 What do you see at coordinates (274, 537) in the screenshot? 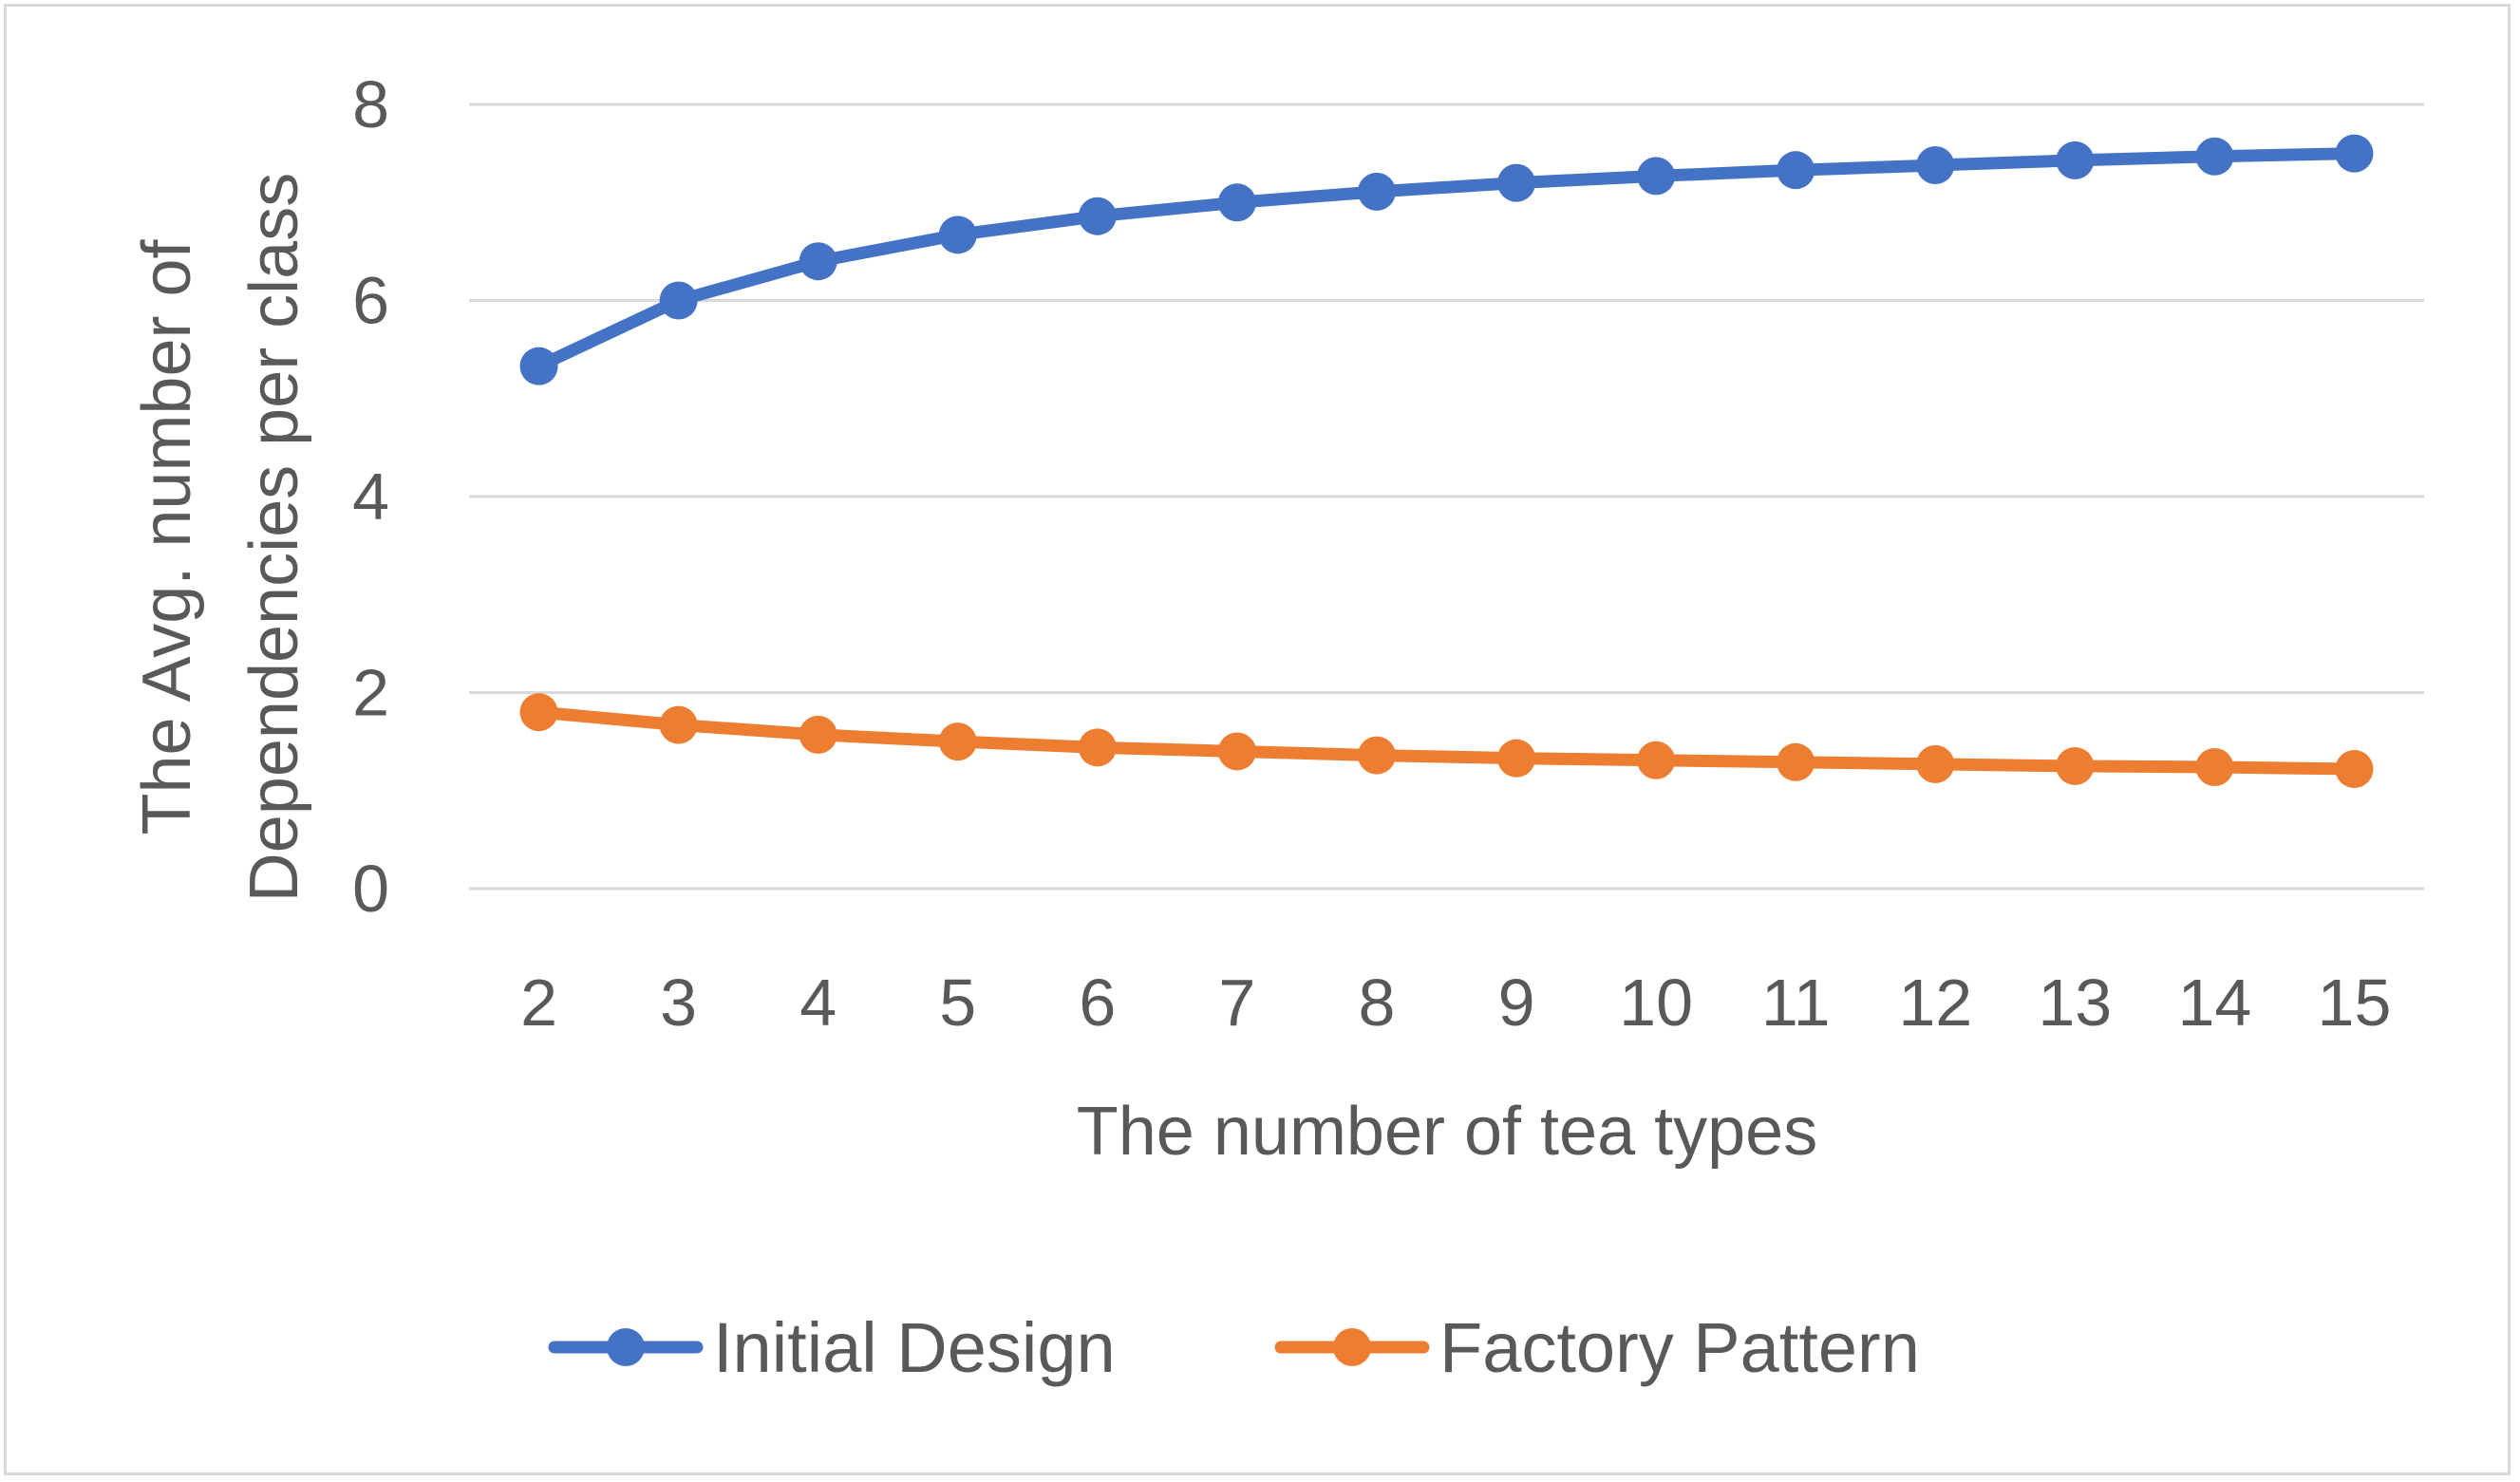
I see `y-axis-title-line-2: Dependencies per class` at bounding box center [274, 537].